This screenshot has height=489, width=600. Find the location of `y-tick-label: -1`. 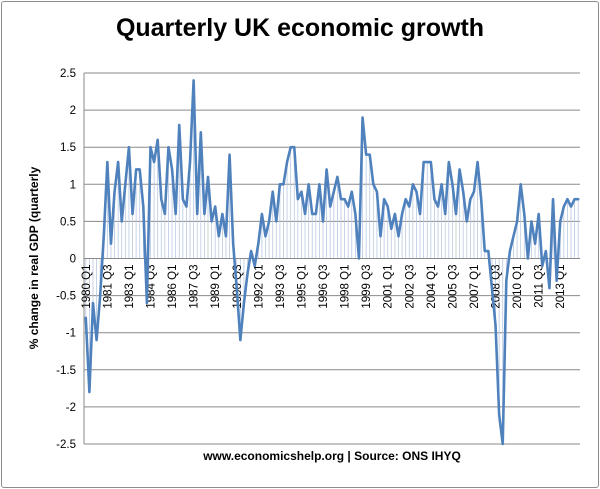

y-tick-label: -1 is located at coordinates (71, 334).